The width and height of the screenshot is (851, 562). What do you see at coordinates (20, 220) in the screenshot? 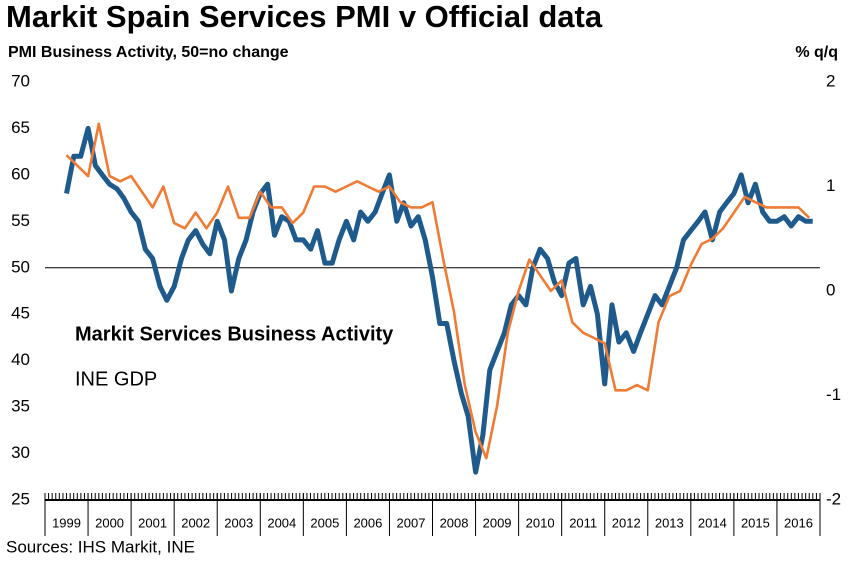
I see `y-tick-label: 55` at bounding box center [20, 220].